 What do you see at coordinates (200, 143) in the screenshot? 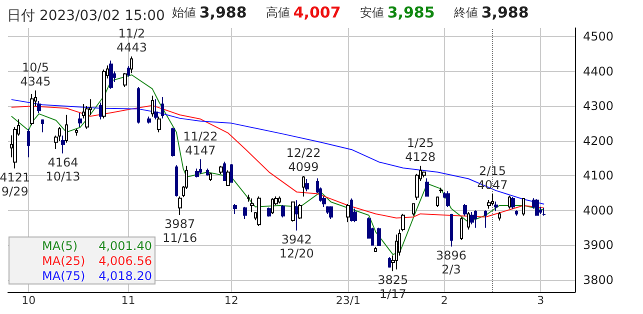
I see `annotation: 11/22 4147` at bounding box center [200, 143].